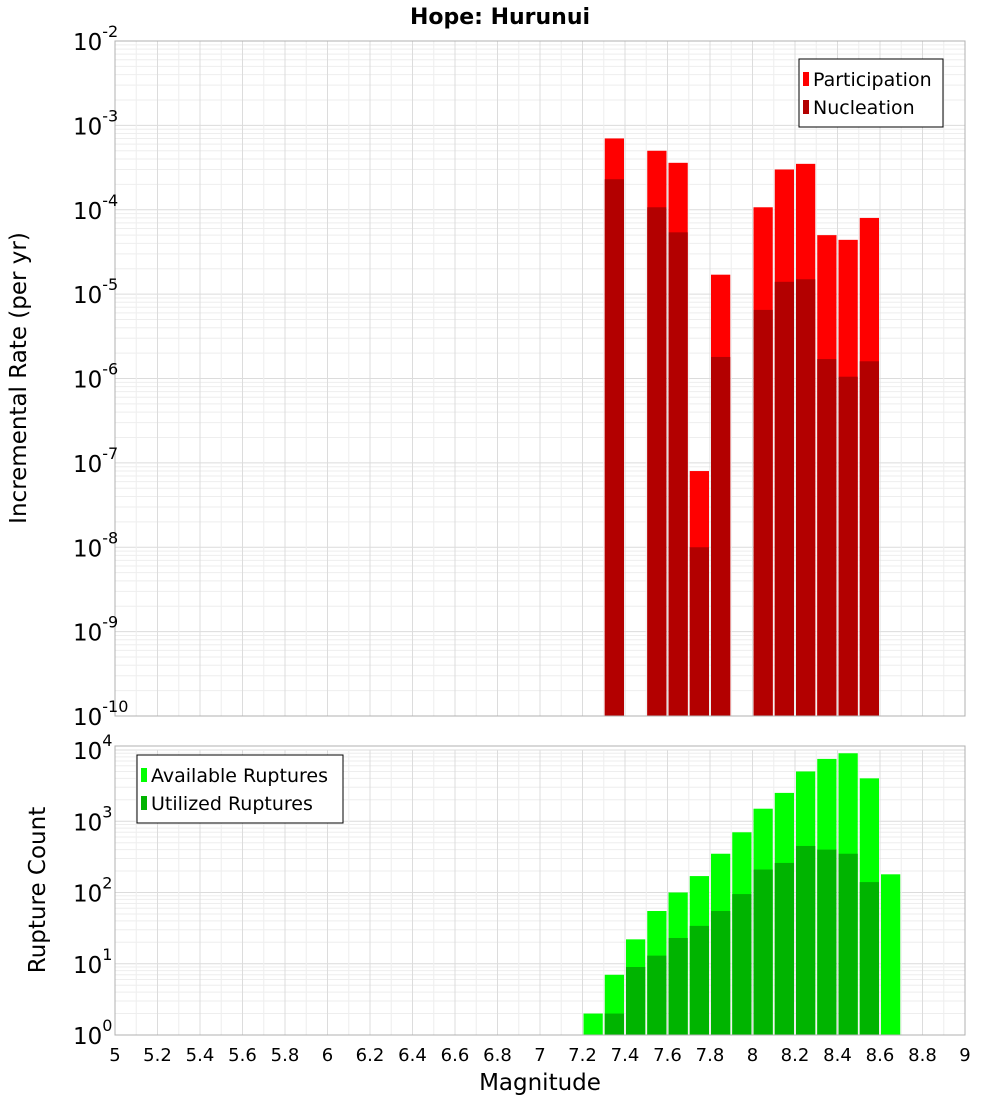 Image resolution: width=1000 pixels, height=1100 pixels. I want to click on y-tick-label: 10⁻¹⁰, so click(100, 714).